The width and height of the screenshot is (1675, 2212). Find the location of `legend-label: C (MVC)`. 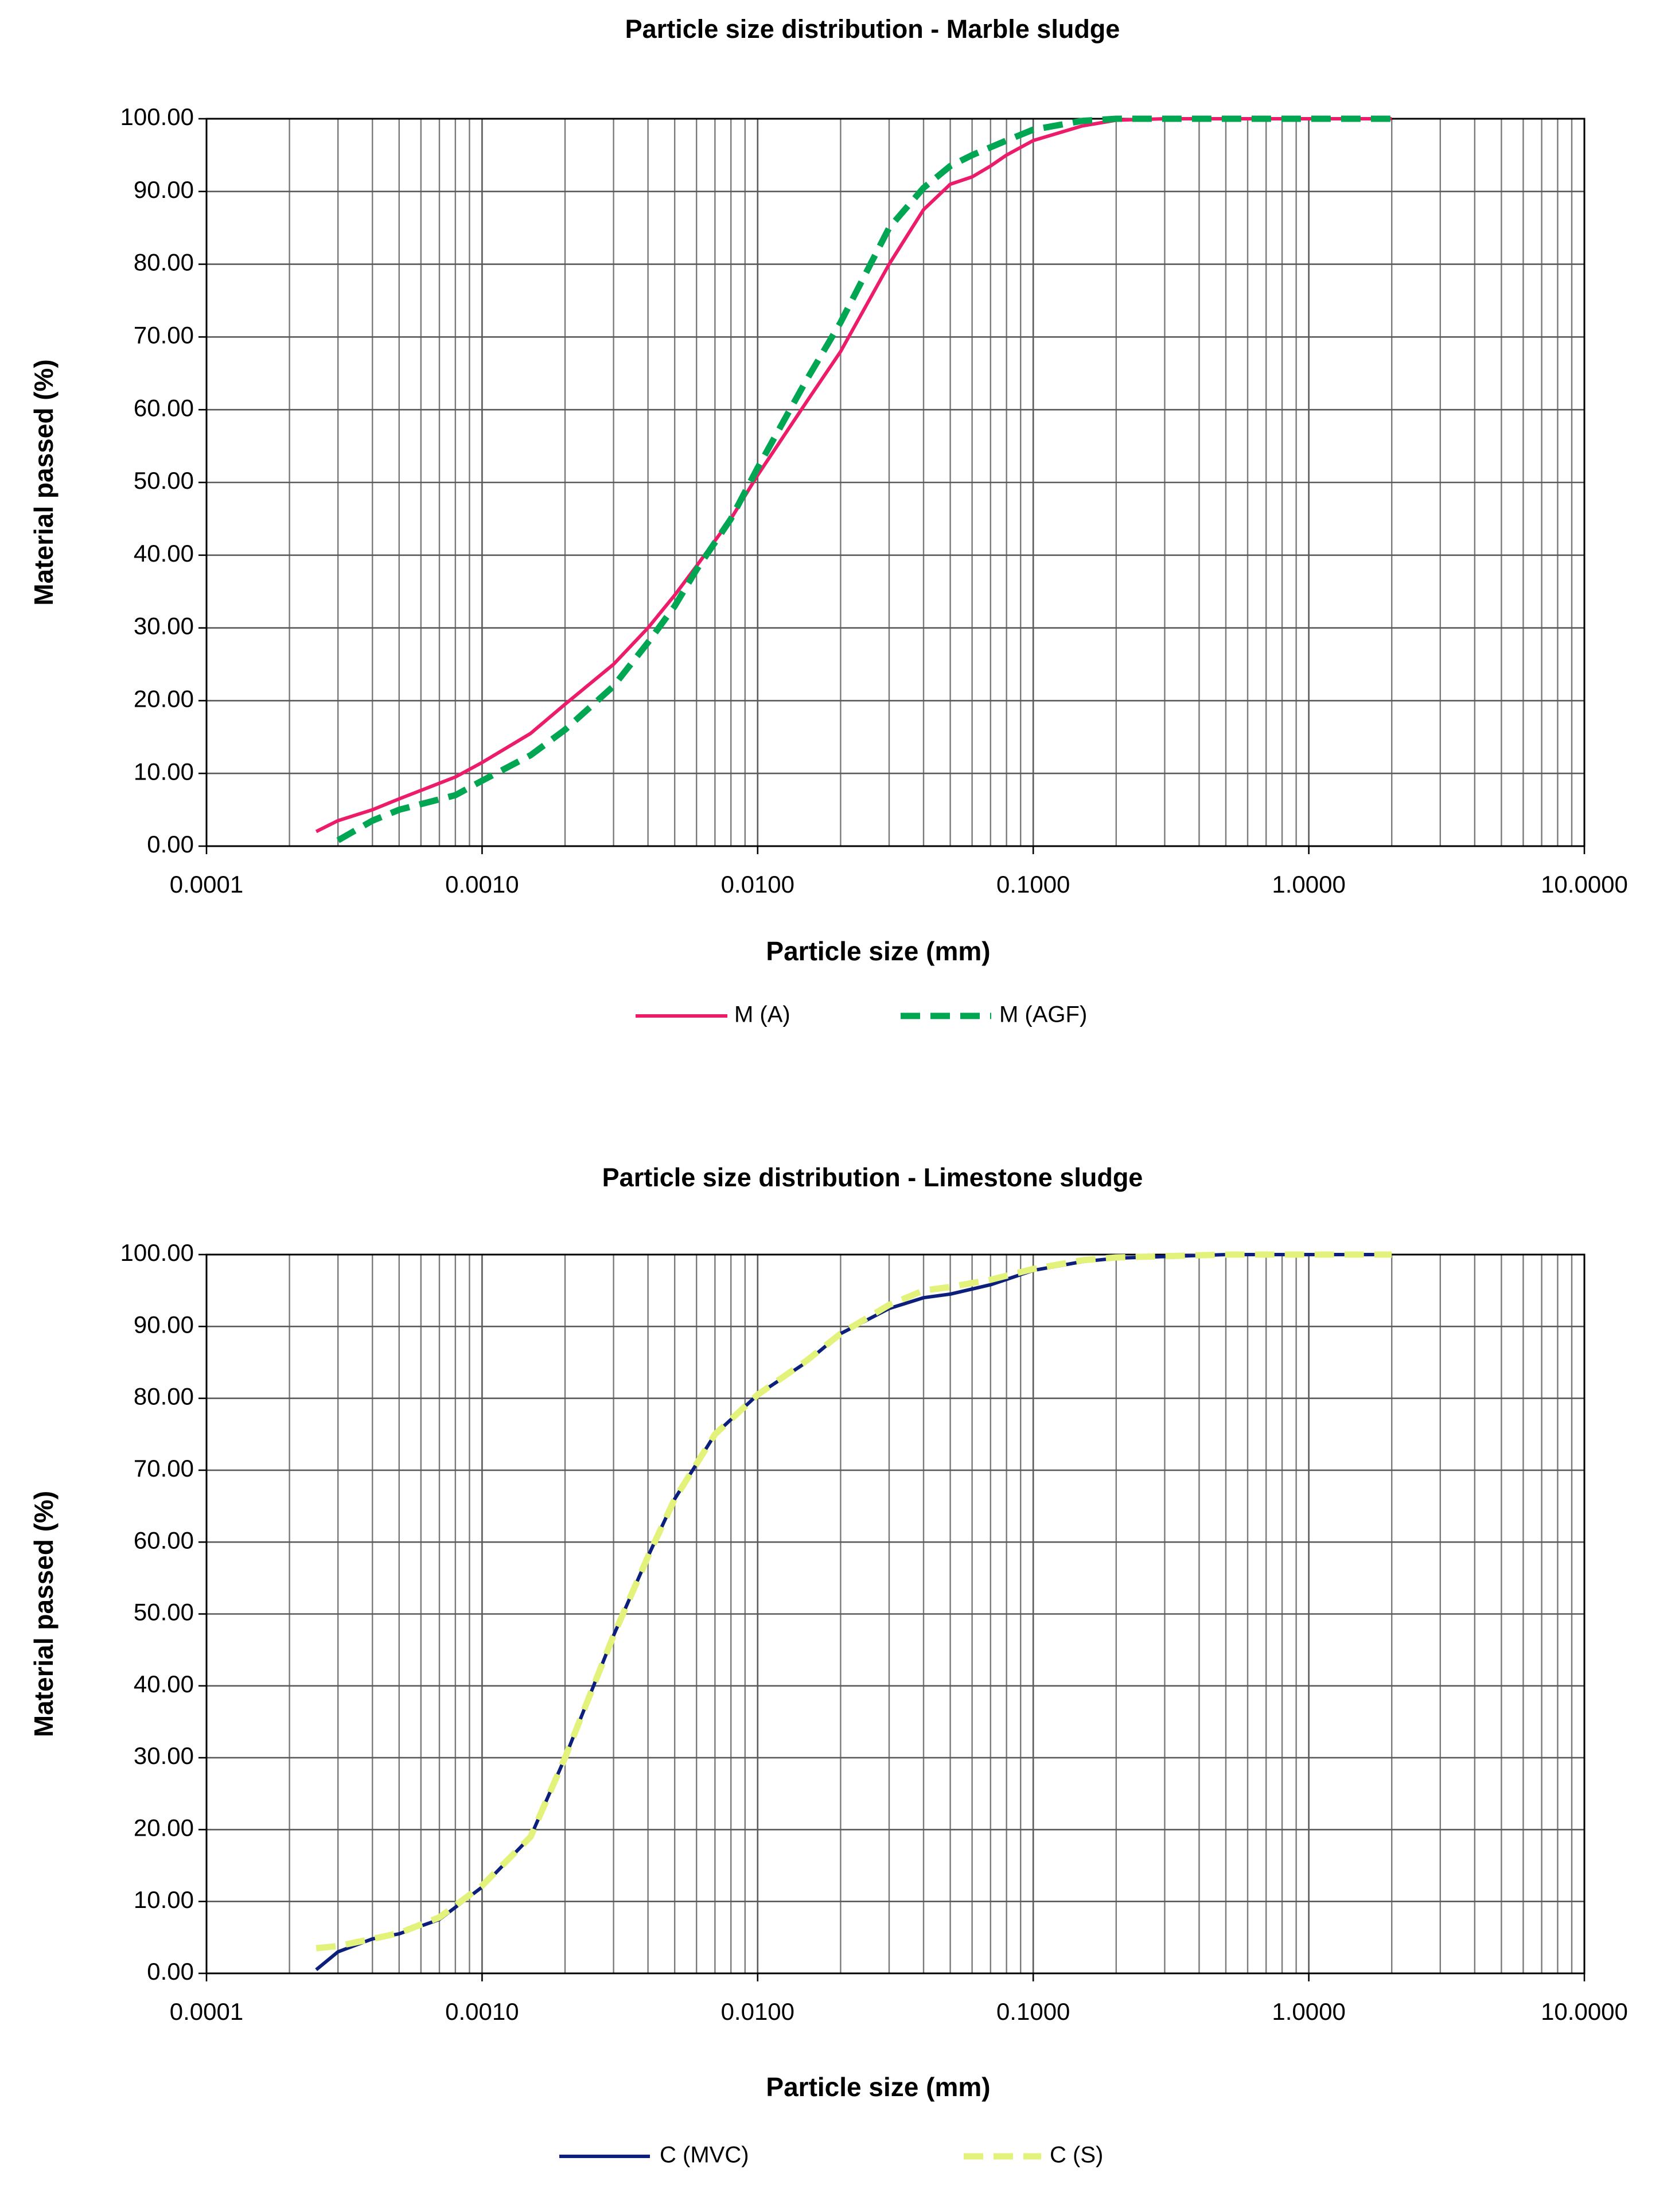

legend-label: C (MVC) is located at coordinates (704, 2155).